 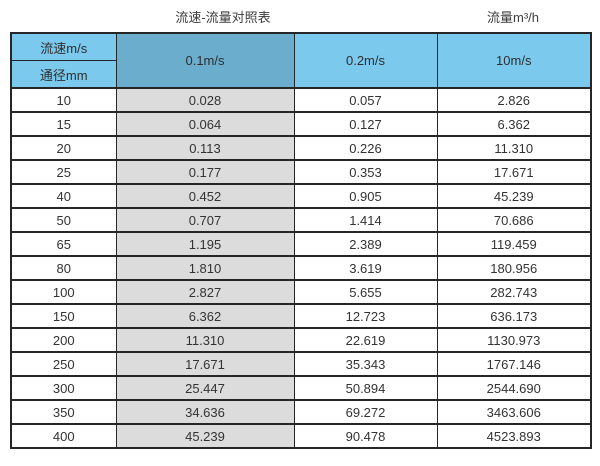 What do you see at coordinates (63, 220) in the screenshot?
I see `diameter-cell: 50` at bounding box center [63, 220].